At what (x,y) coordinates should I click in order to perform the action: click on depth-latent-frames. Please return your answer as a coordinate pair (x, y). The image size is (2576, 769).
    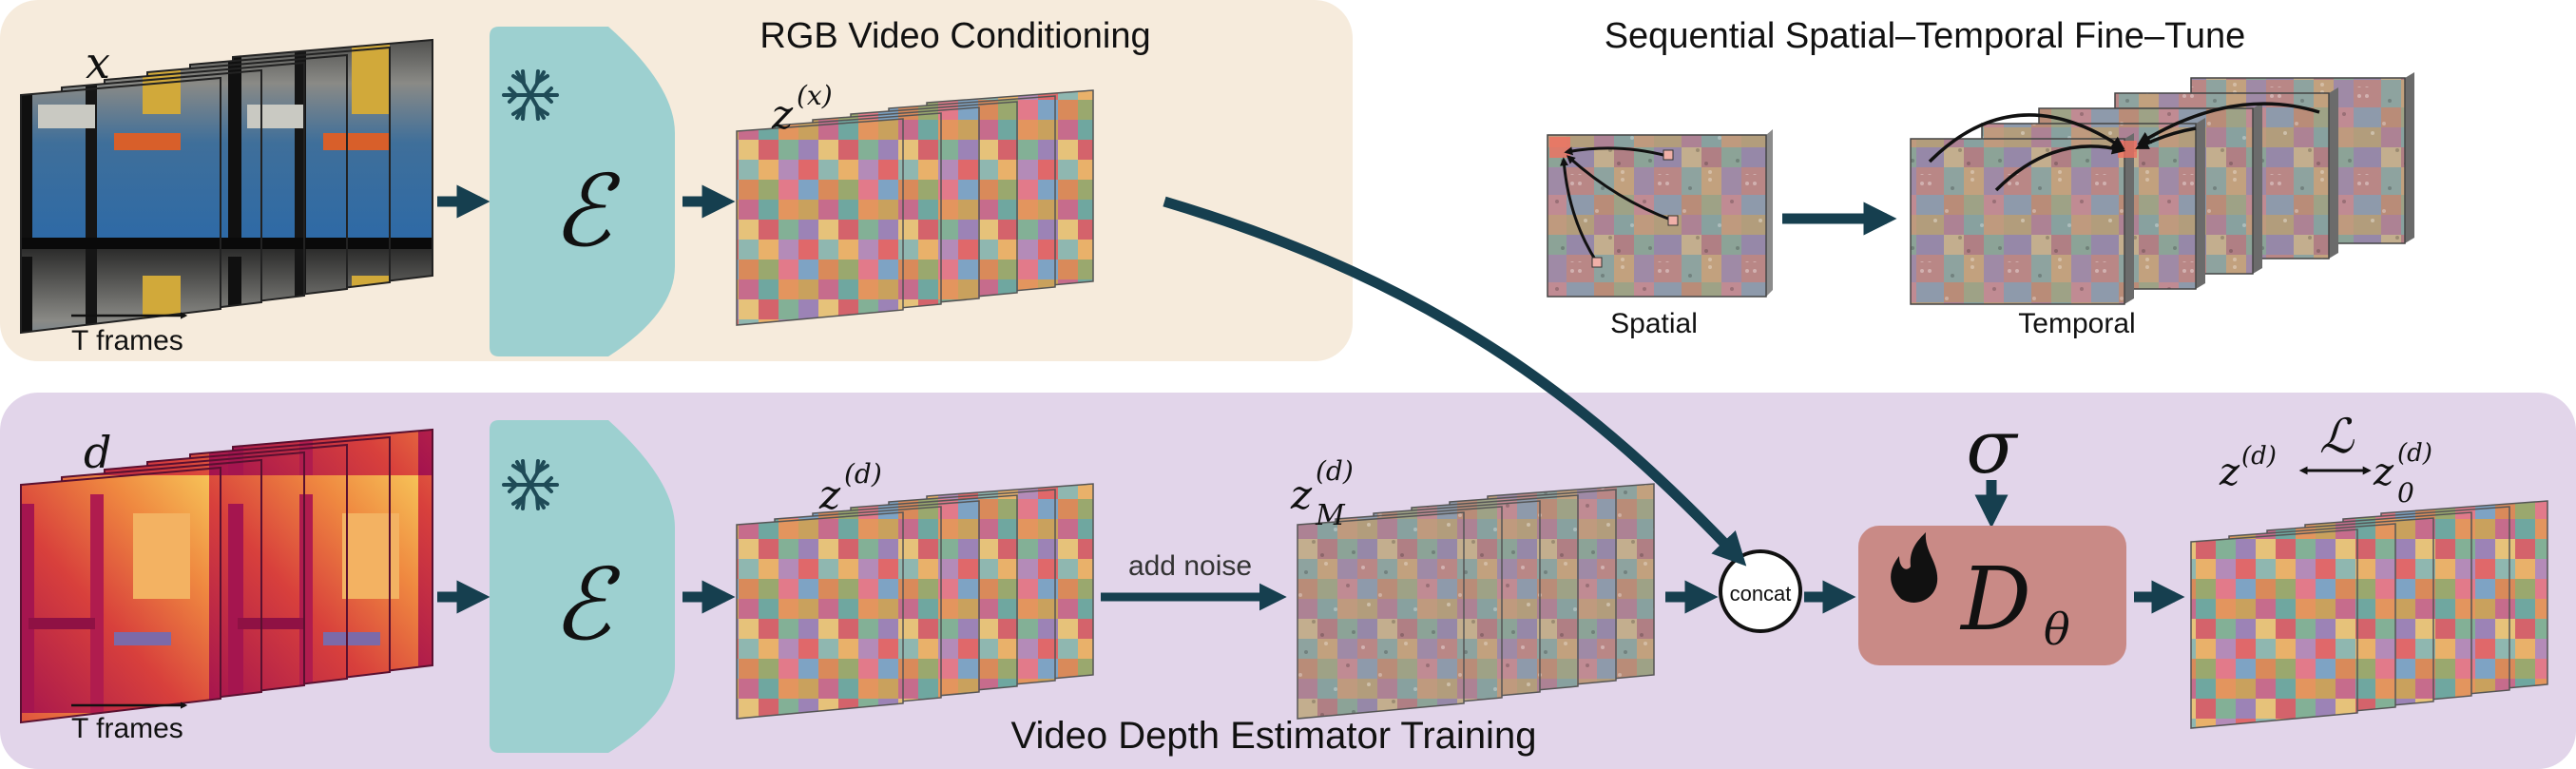
    Looking at the image, I should click on (915, 601).